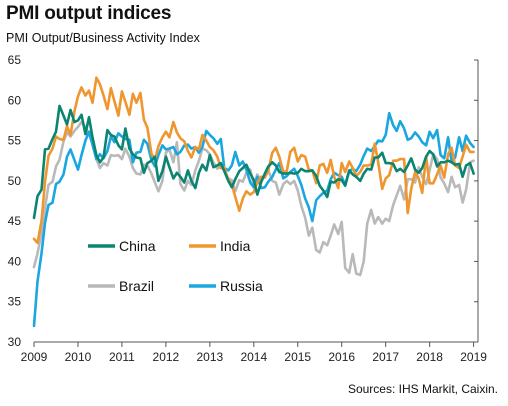  Describe the element at coordinates (15, 181) in the screenshot. I see `y-tick-label: 50` at that location.